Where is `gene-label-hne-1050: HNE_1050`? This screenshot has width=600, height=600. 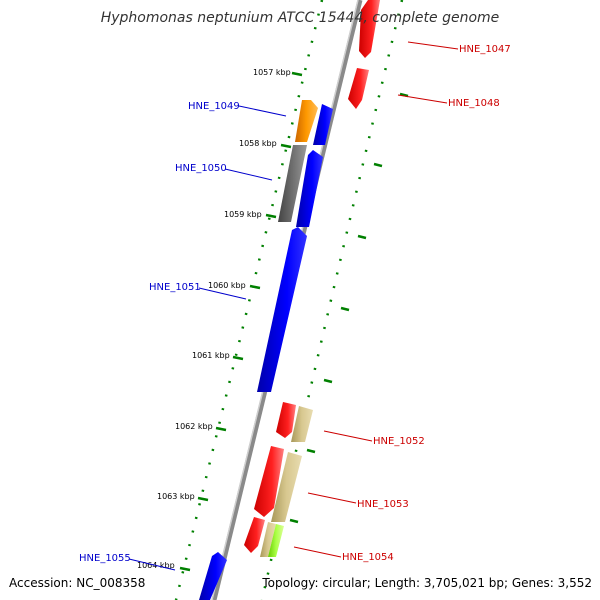
gene-label-hne-1050: HNE_1050 is located at coordinates (201, 168).